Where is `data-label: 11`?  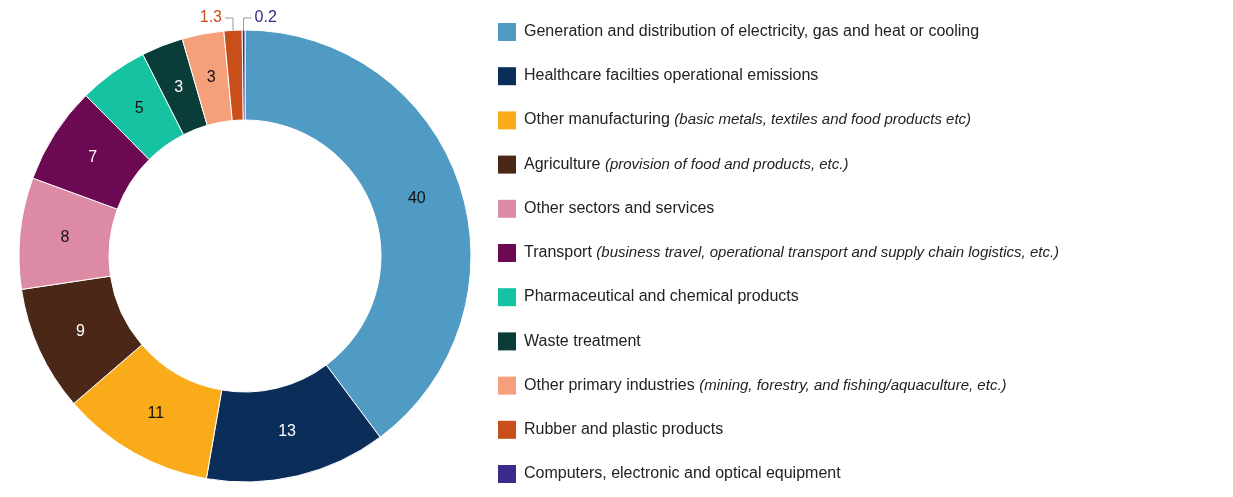 data-label: 11 is located at coordinates (156, 412).